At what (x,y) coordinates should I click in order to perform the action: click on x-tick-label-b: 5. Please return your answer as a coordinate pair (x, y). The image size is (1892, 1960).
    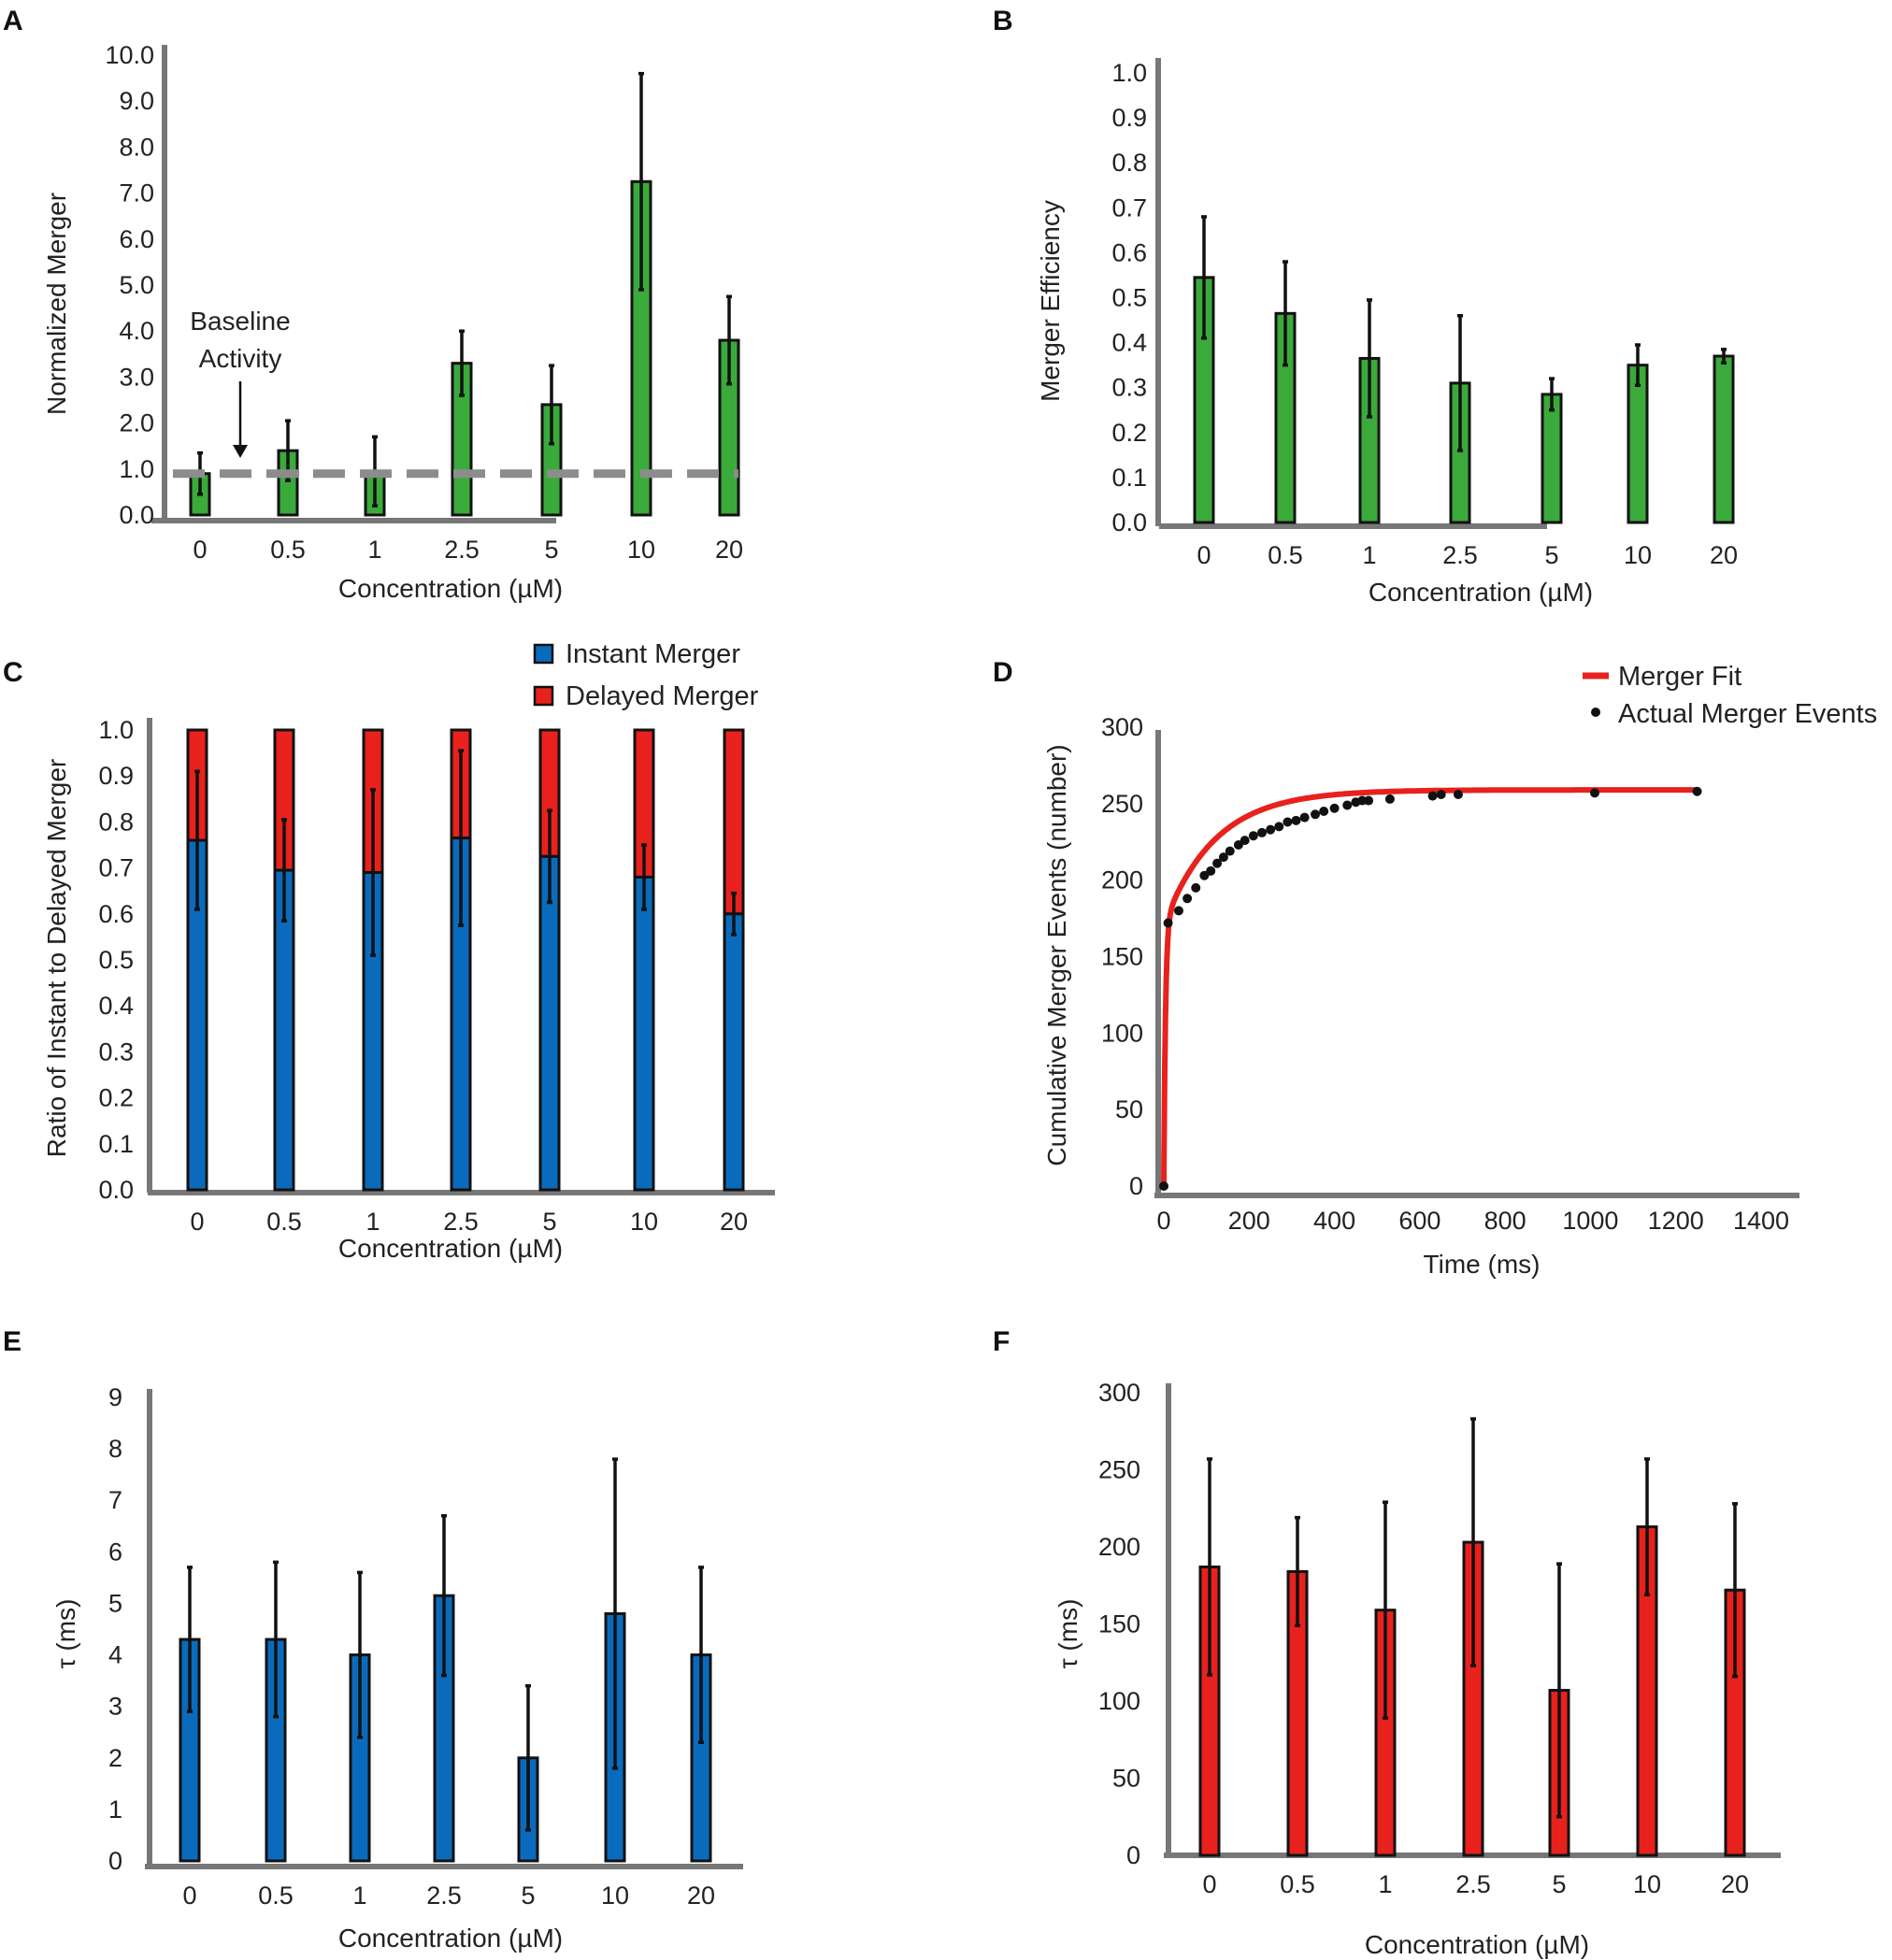
    Looking at the image, I should click on (1551, 555).